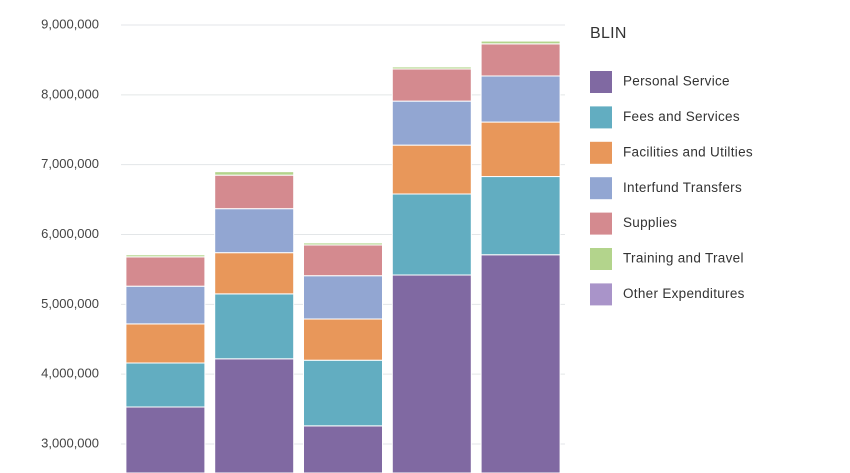 The height and width of the screenshot is (473, 850). I want to click on y-tick-label: 7,000,000, so click(70, 163).